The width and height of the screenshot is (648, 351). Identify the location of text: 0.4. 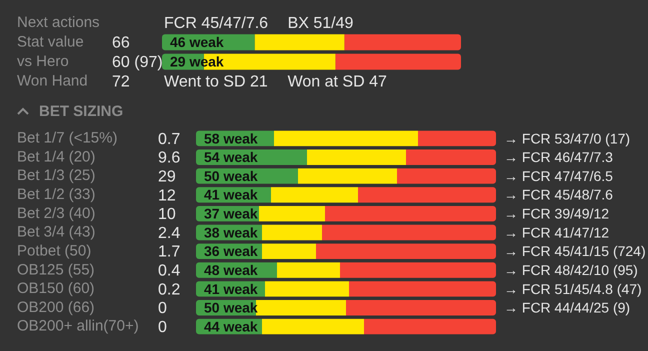
(169, 271).